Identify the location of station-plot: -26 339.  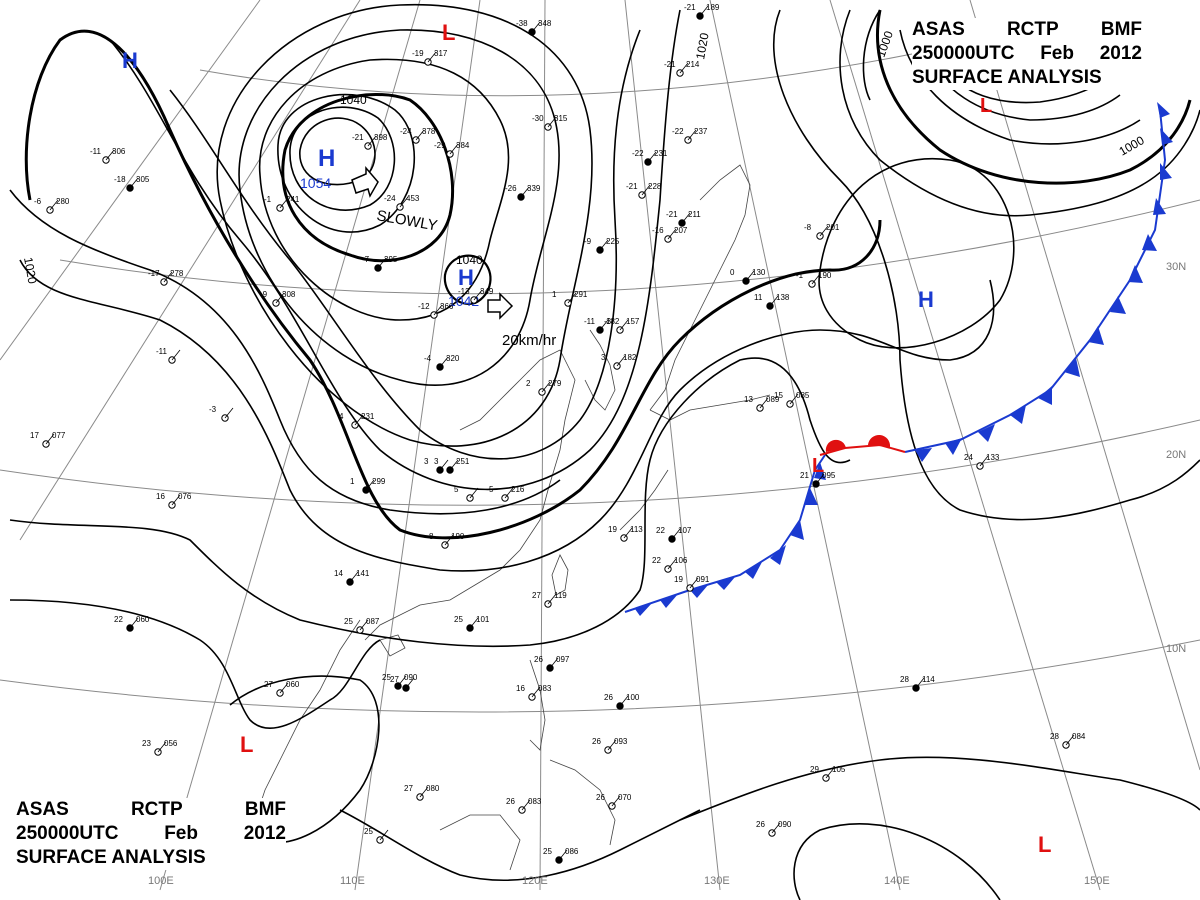
(523, 192).